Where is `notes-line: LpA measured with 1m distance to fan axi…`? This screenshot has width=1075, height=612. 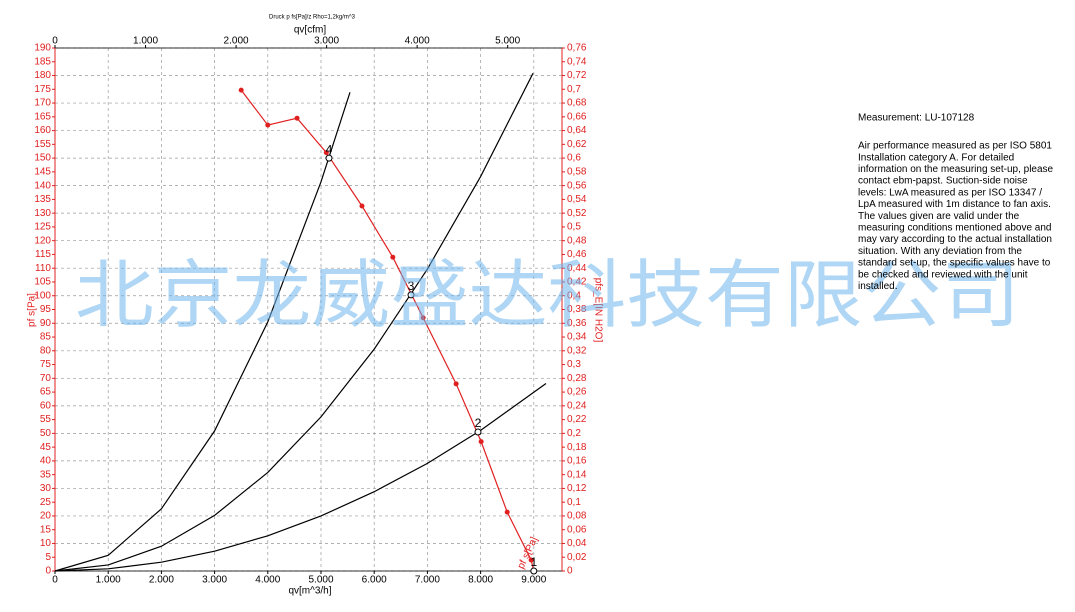 notes-line: LpA measured with 1m distance to fan axi… is located at coordinates (954, 204).